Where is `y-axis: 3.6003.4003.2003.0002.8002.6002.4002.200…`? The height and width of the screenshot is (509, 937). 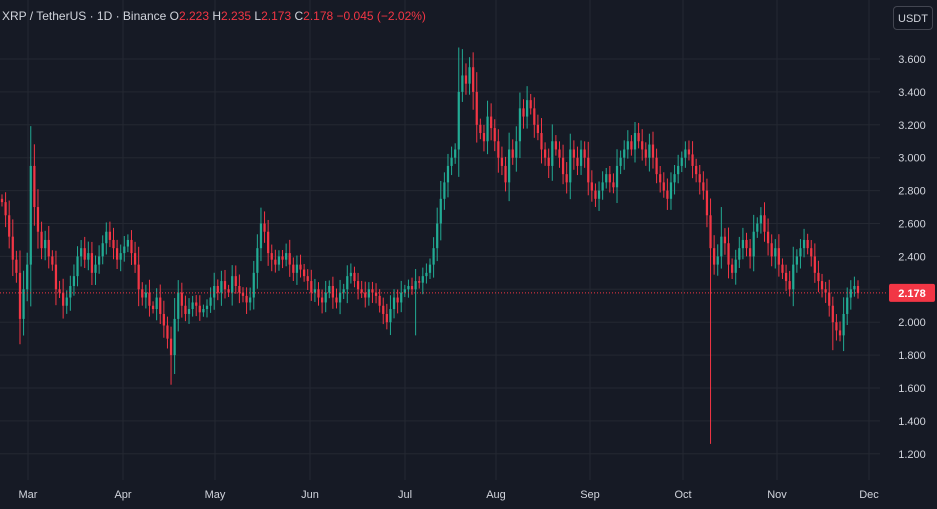
y-axis: 3.6003.4003.2003.0002.8002.6002.4002.200… is located at coordinates (912, 257).